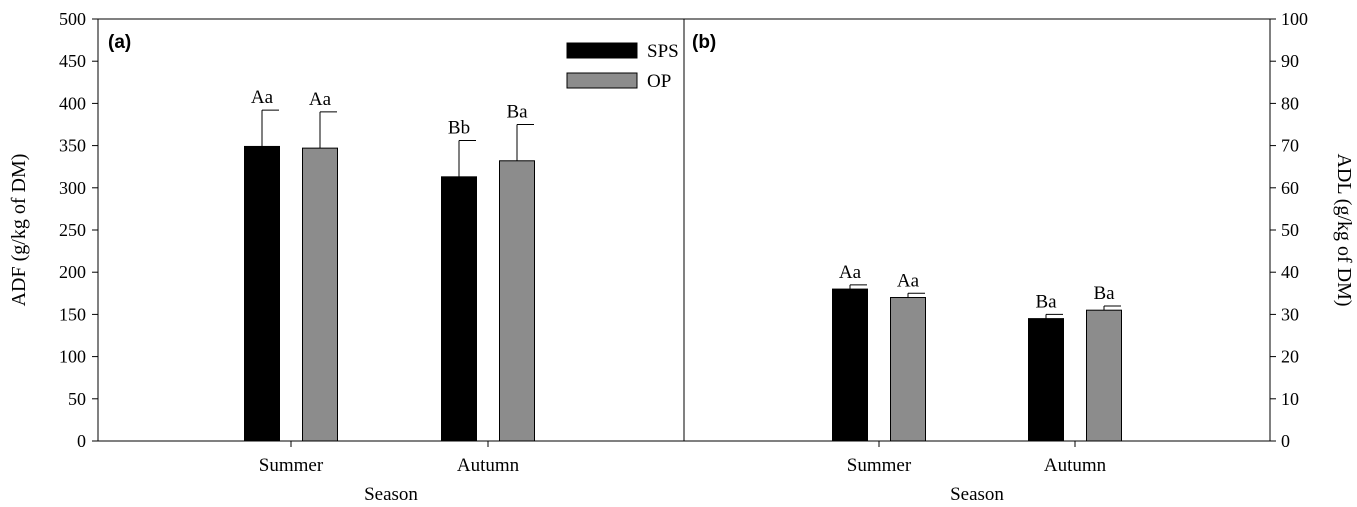 The width and height of the screenshot is (1357, 507). I want to click on y-tick-label: 500, so click(72, 19).